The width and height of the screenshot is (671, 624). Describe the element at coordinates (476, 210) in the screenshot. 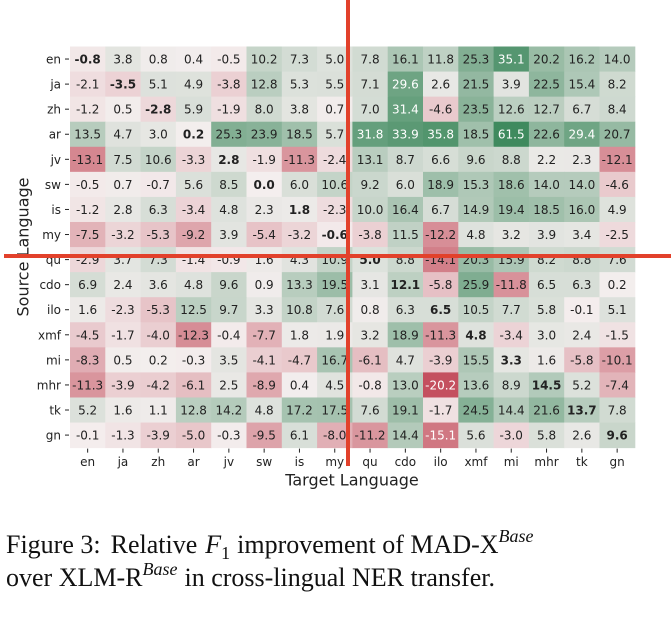

I see `cell-label: 14.9` at that location.